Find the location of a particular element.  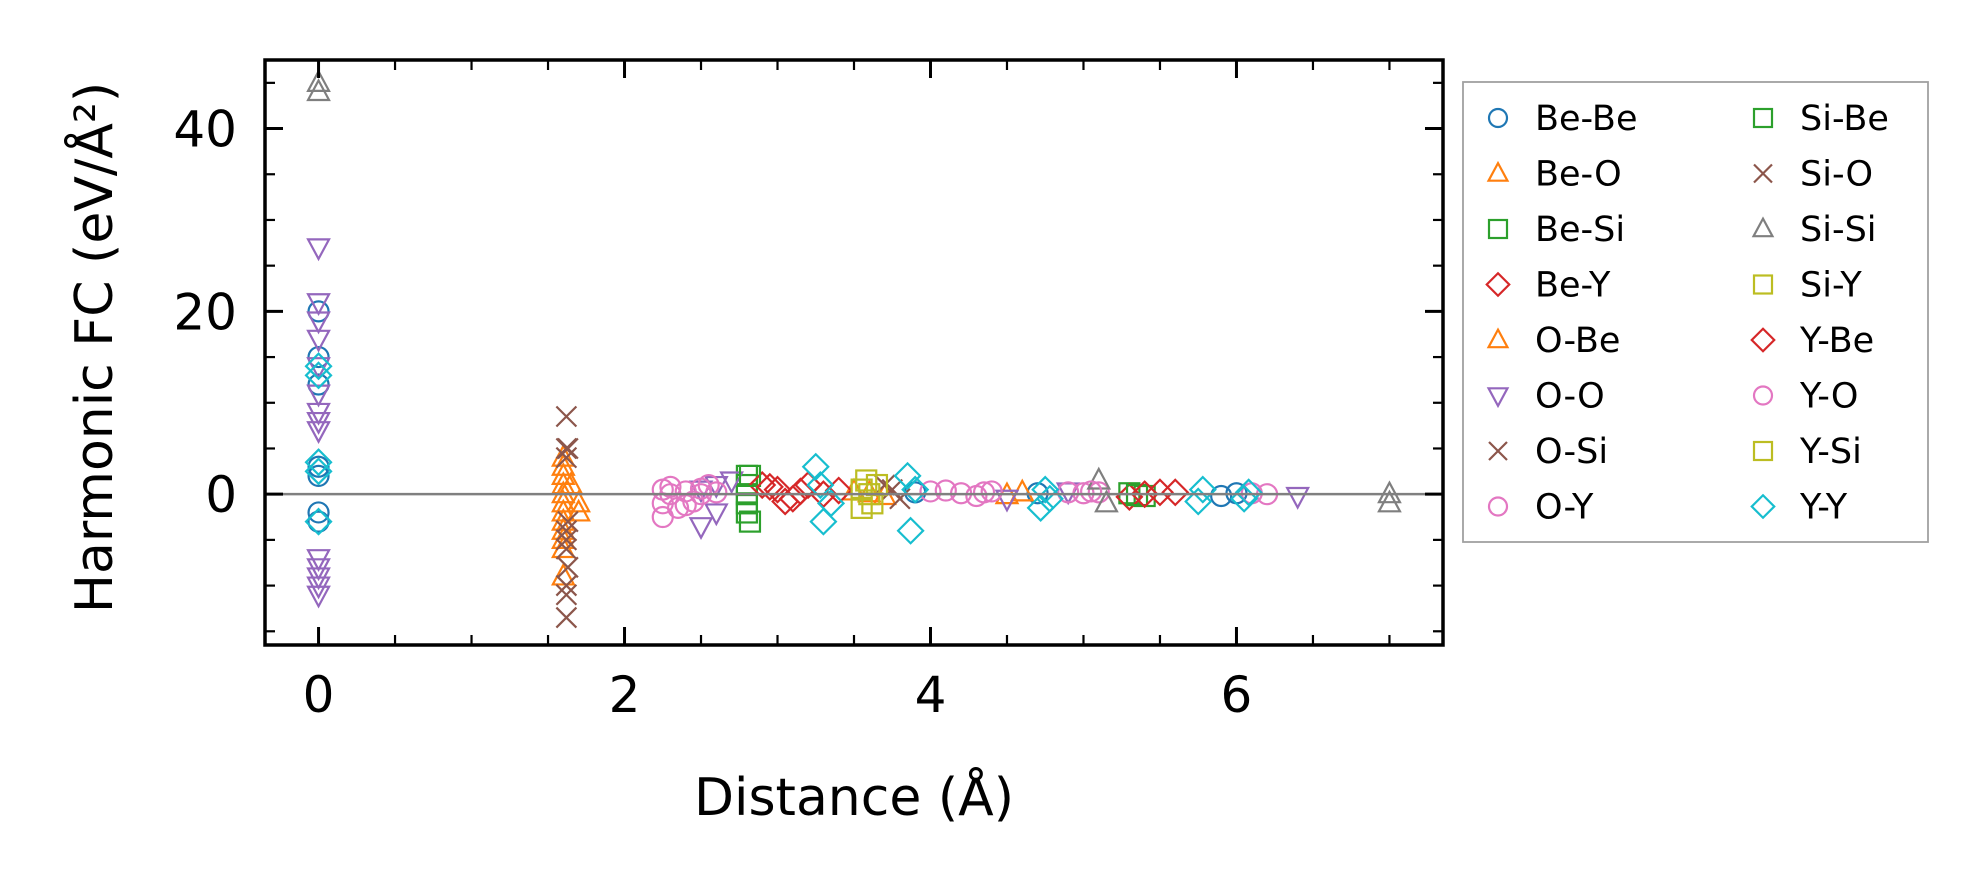

legend-item-si-o: Si-O is located at coordinates (1813, 175).